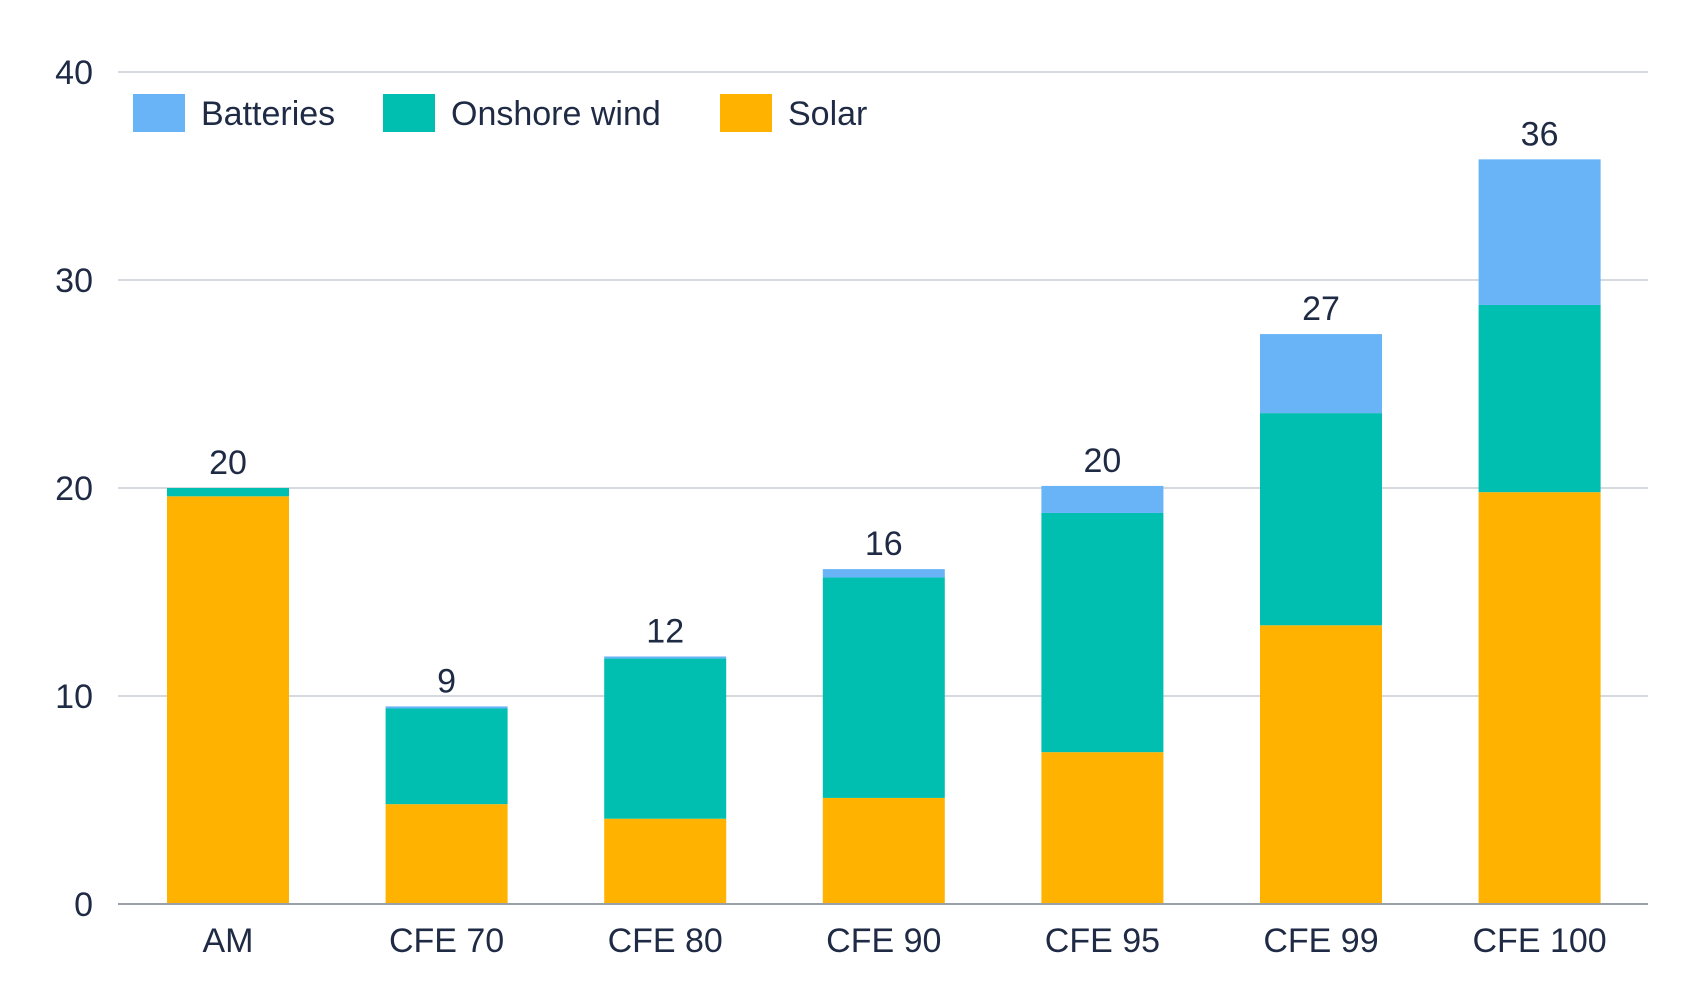 The height and width of the screenshot is (992, 1684). I want to click on total-label: 9, so click(446, 681).